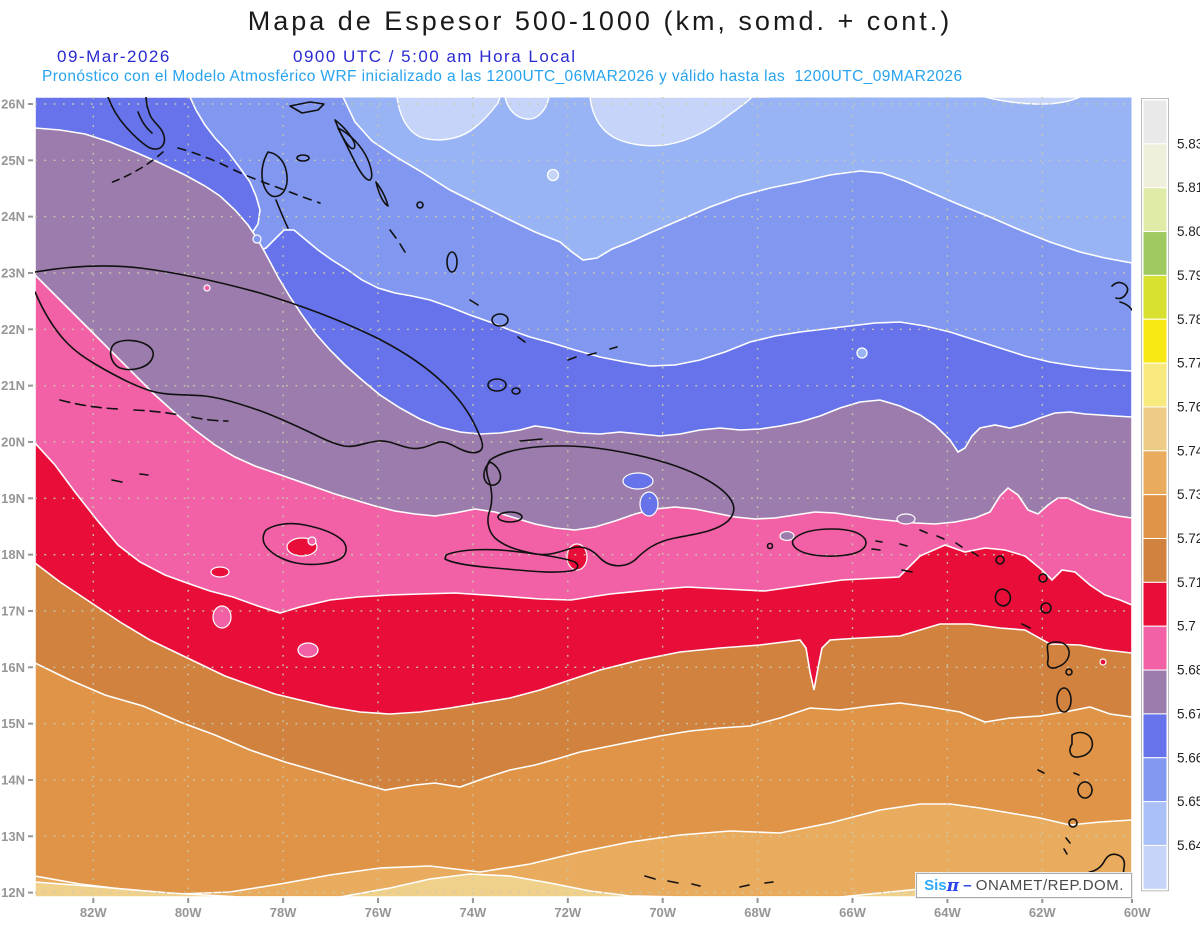  What do you see at coordinates (1188, 757) in the screenshot?
I see `colorbar-label-5.664: 5.664` at bounding box center [1188, 757].